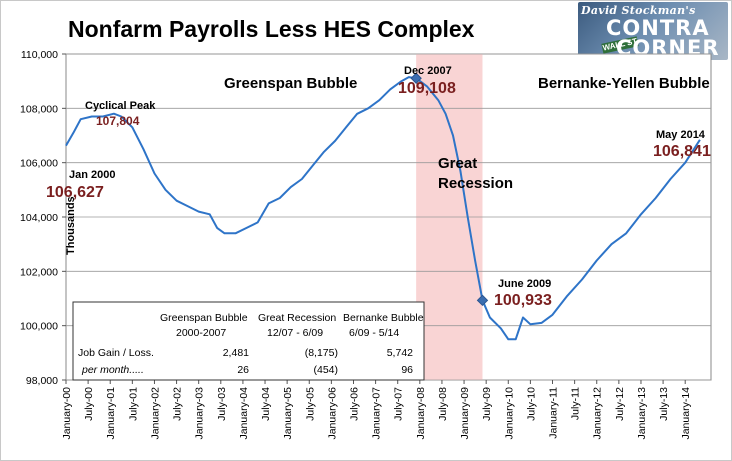 This screenshot has width=732, height=461. Describe the element at coordinates (428, 71) in the screenshot. I see `annotation-dec2007-label: Dec 2007` at that location.